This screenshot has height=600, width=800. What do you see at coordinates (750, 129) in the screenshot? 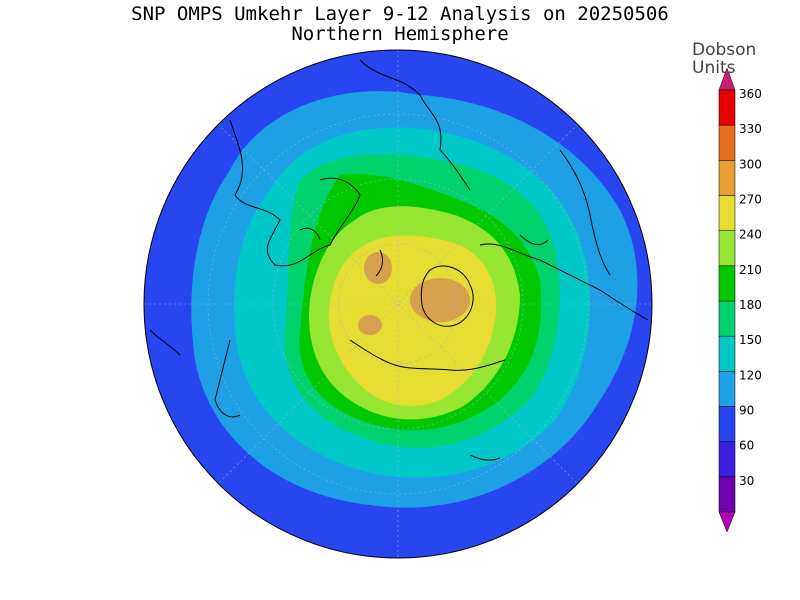
I see `legend-tick-label: 330` at bounding box center [750, 129].